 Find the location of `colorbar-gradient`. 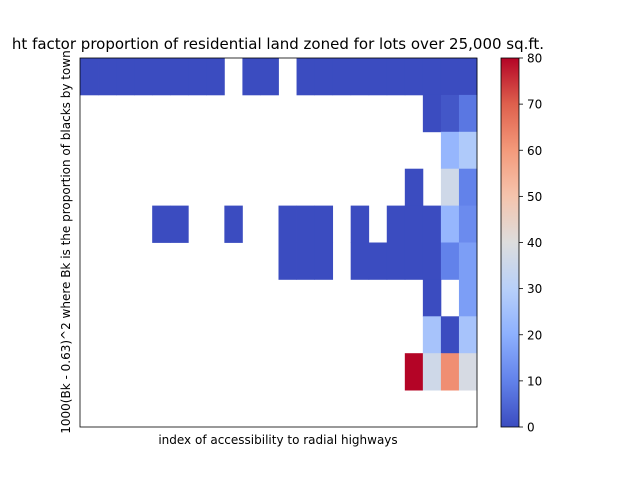

colorbar-gradient is located at coordinates (510, 242).